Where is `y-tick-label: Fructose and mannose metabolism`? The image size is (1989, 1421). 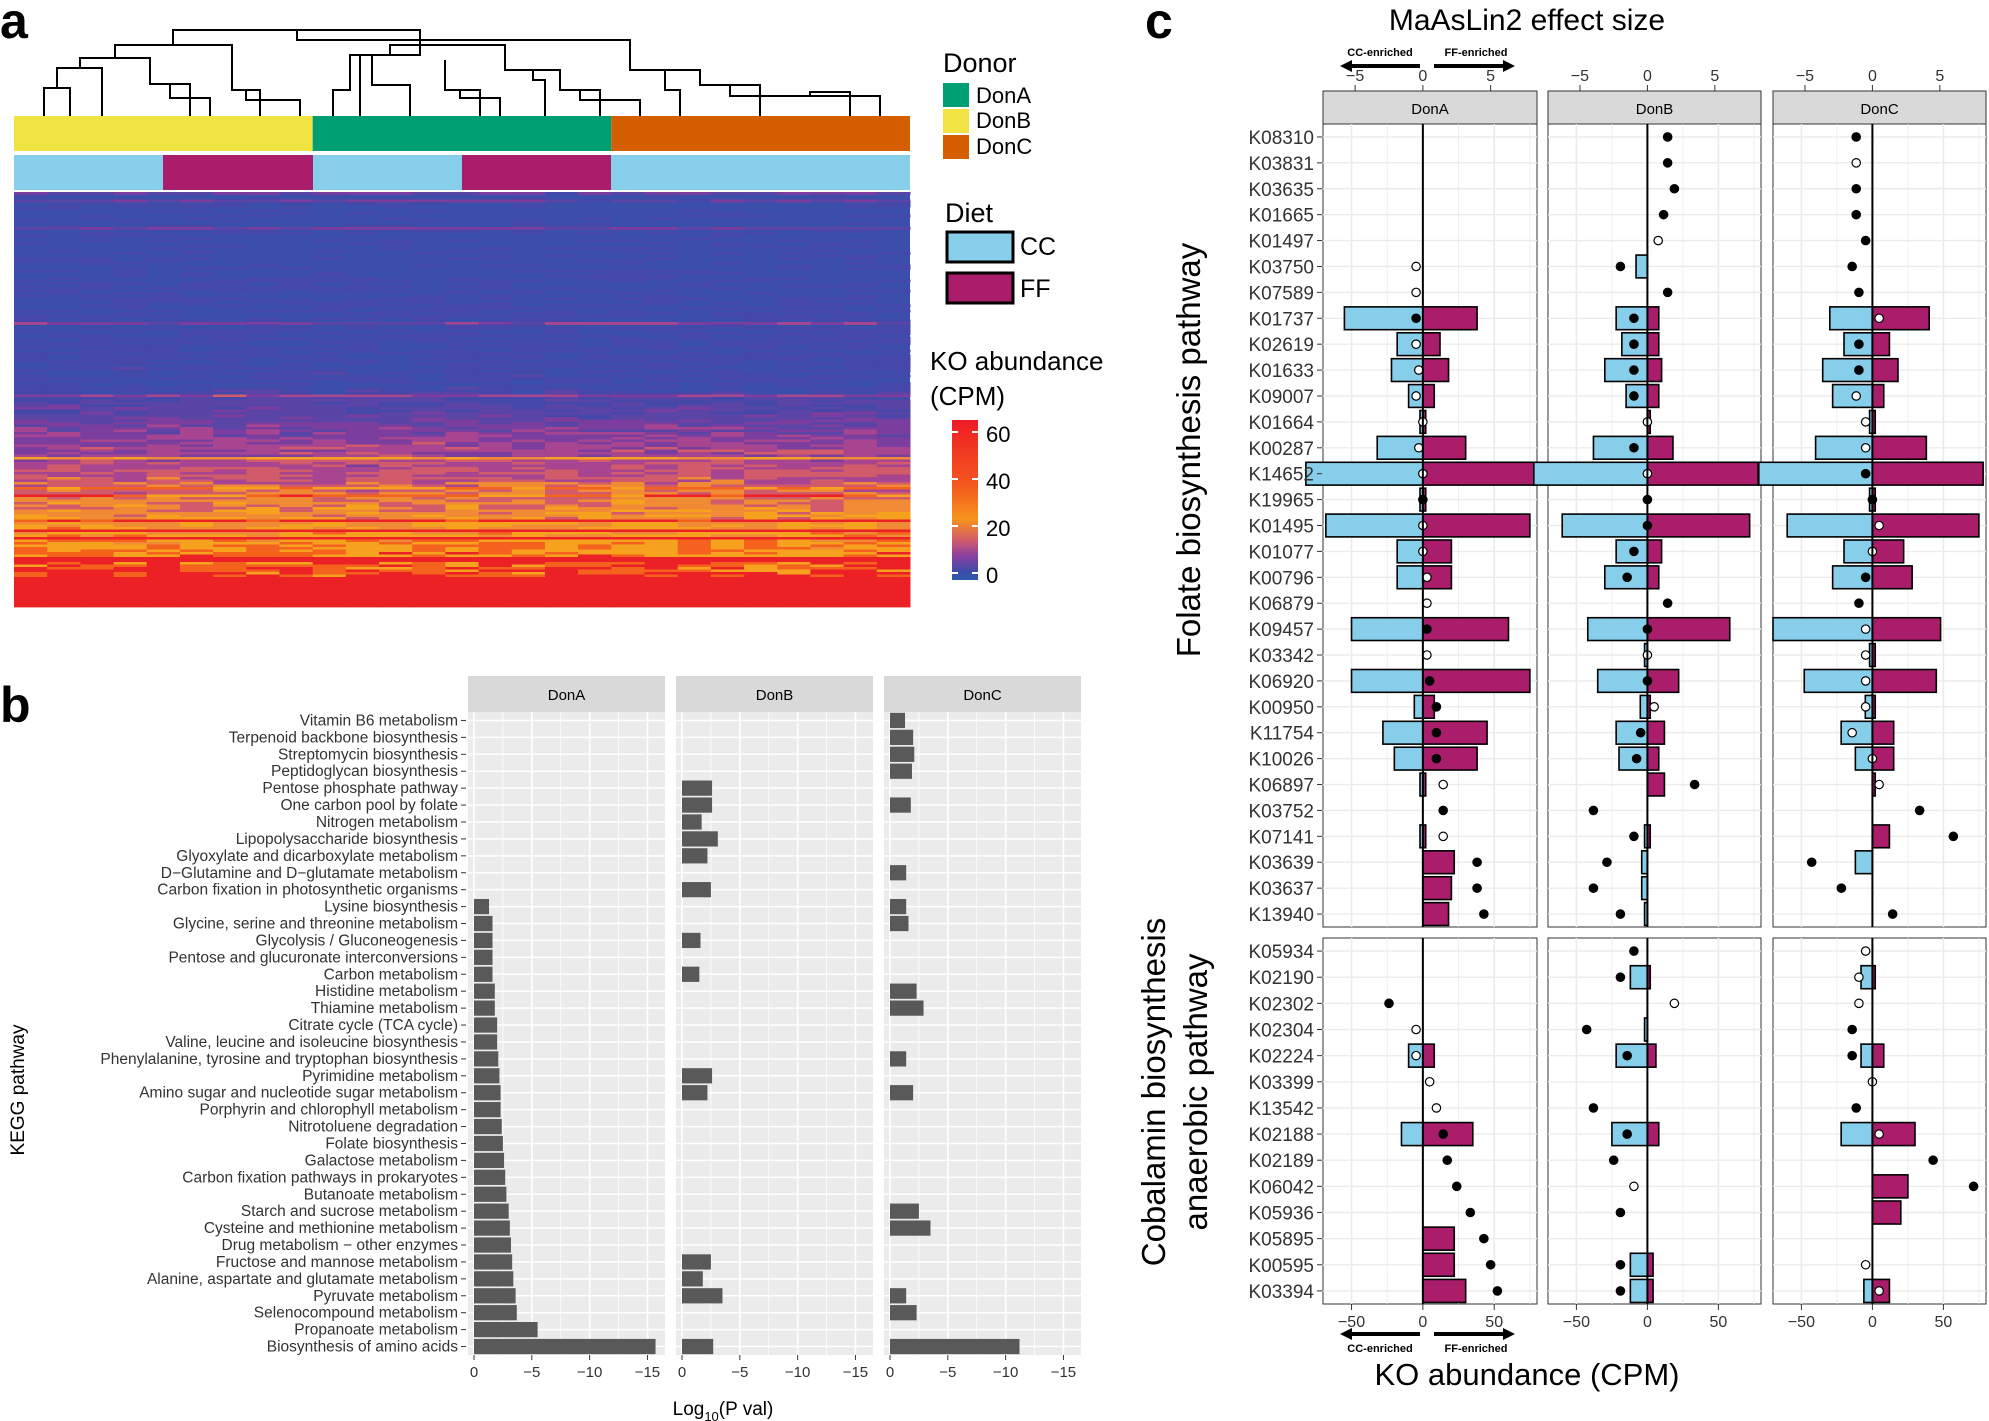 y-tick-label: Fructose and mannose metabolism is located at coordinates (337, 1262).